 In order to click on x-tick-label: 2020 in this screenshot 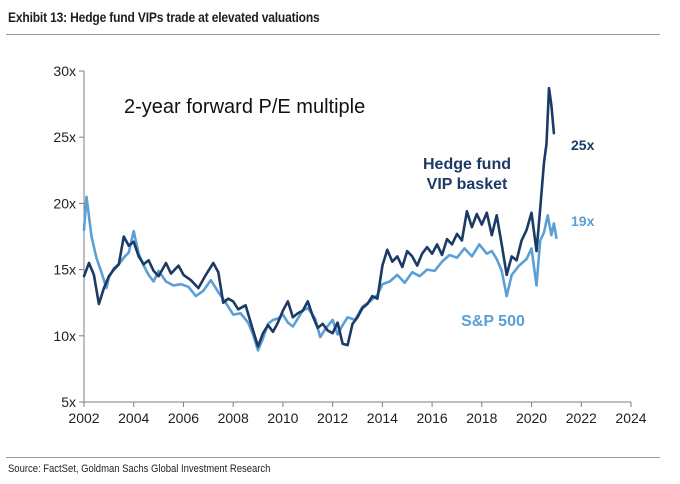, I will do `click(531, 418)`.